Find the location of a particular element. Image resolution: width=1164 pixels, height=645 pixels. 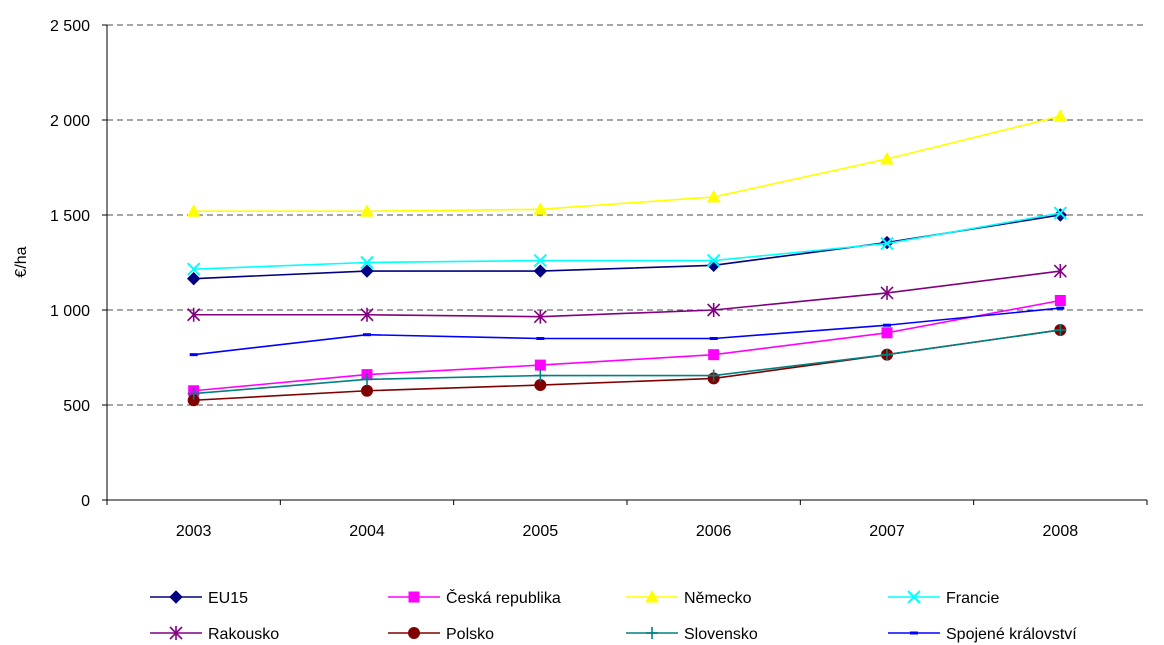

legend-item: EU15 is located at coordinates (199, 598).